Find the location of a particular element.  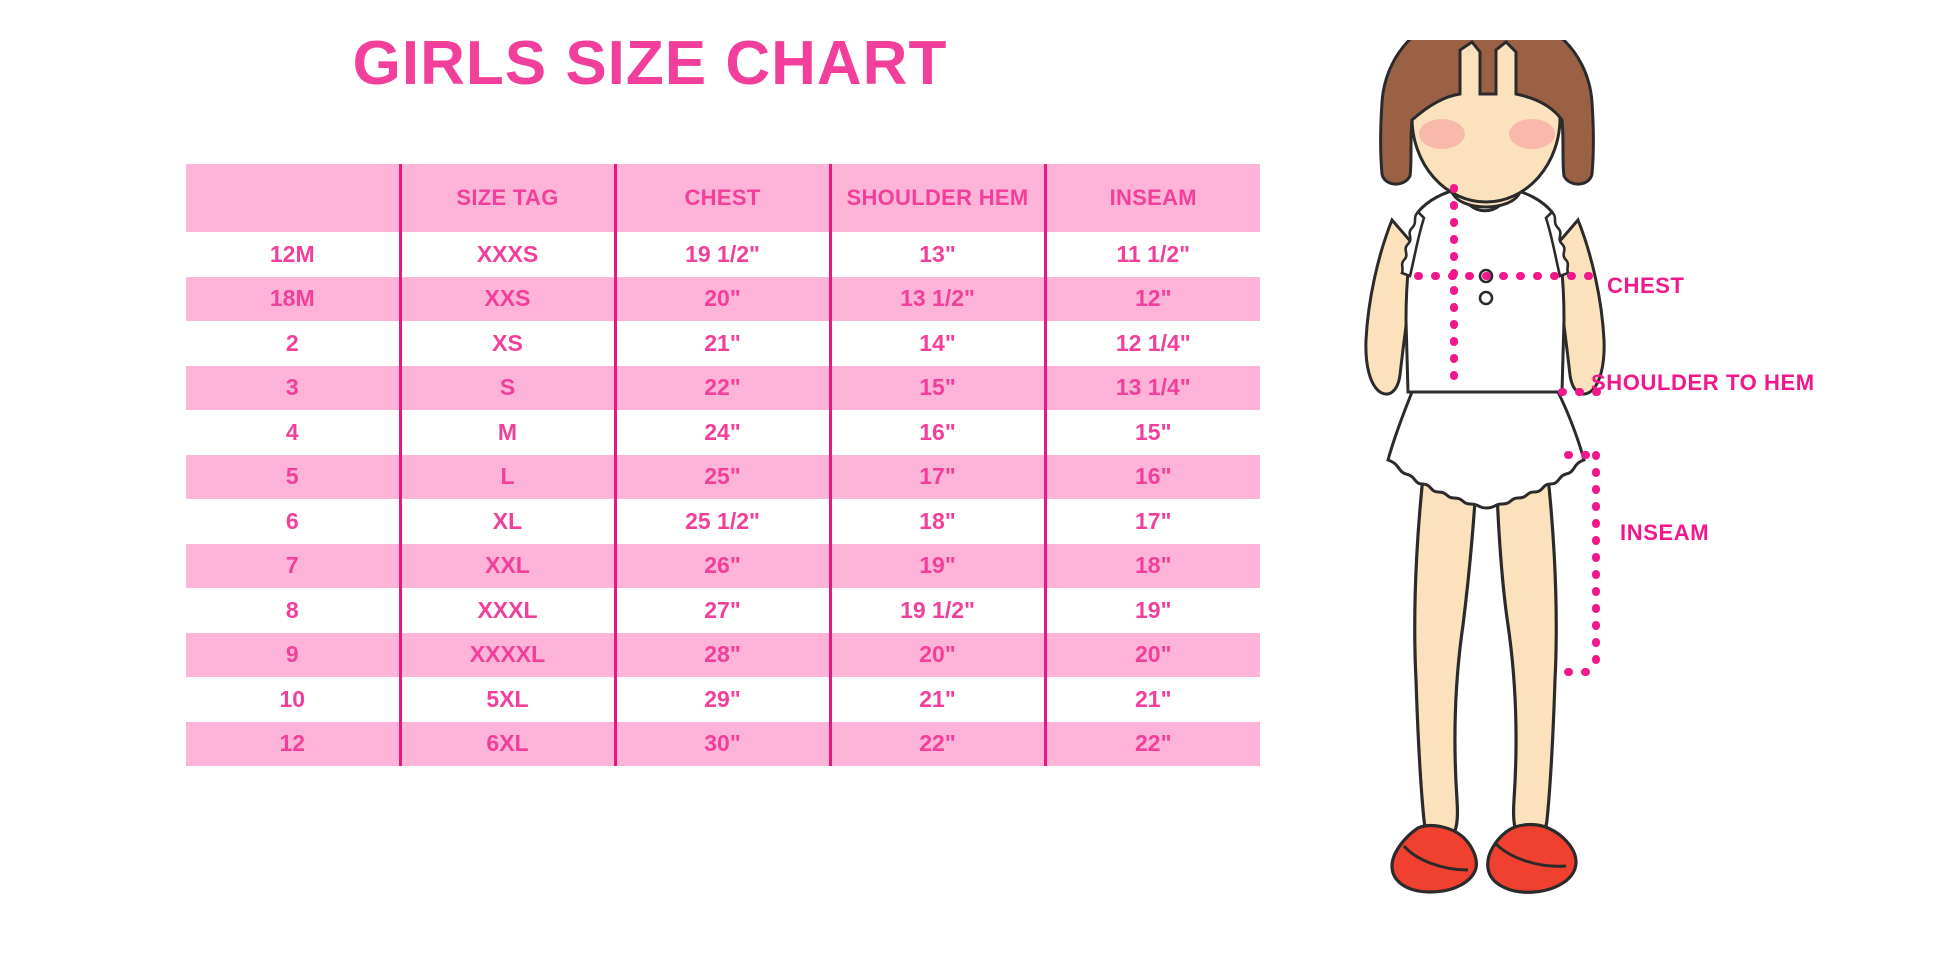

cell-chest: 19 1/2" is located at coordinates (721, 254).